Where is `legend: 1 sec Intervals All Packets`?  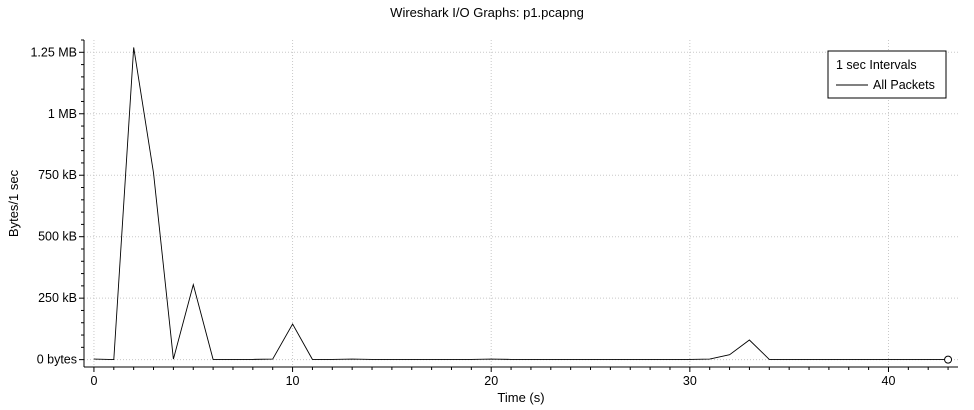
legend: 1 sec Intervals All Packets is located at coordinates (887, 74).